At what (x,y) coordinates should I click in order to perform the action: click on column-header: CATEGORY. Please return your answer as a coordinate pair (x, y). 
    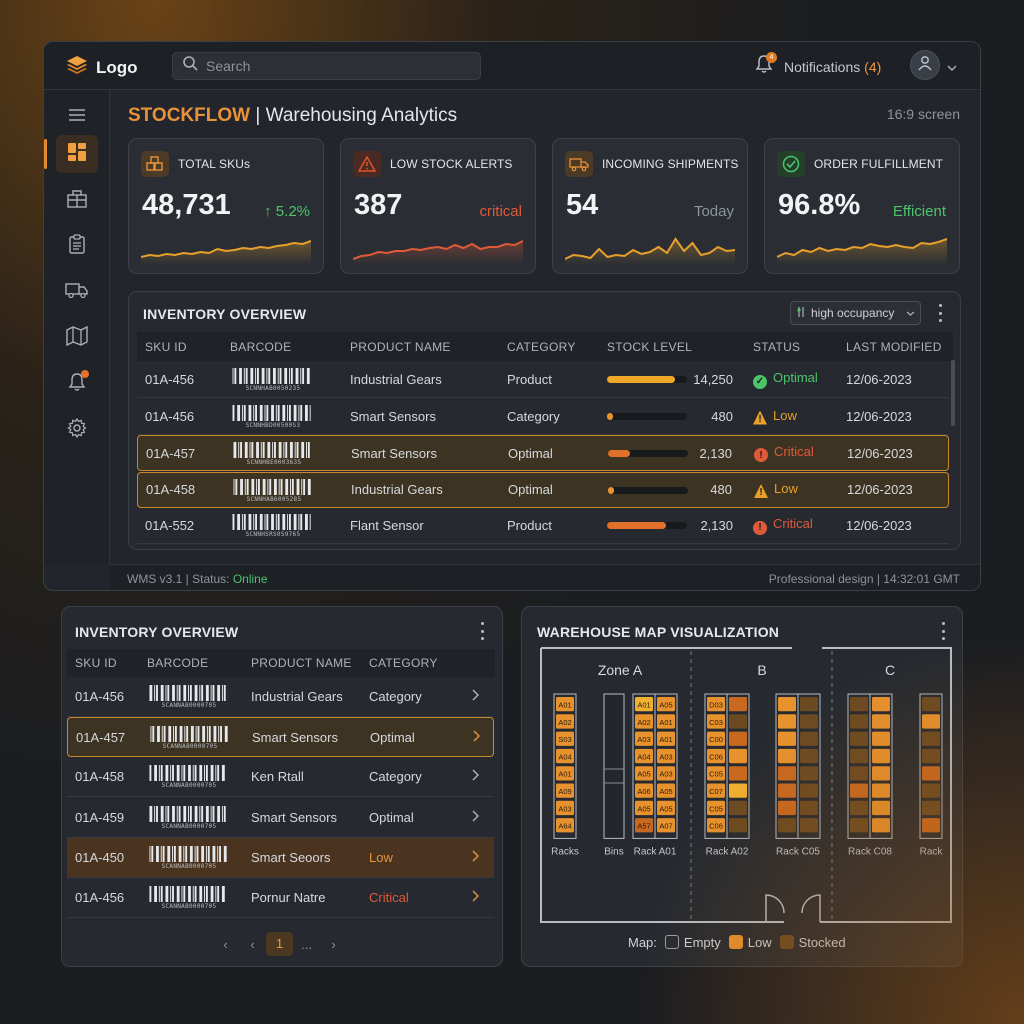
    Looking at the image, I should click on (403, 663).